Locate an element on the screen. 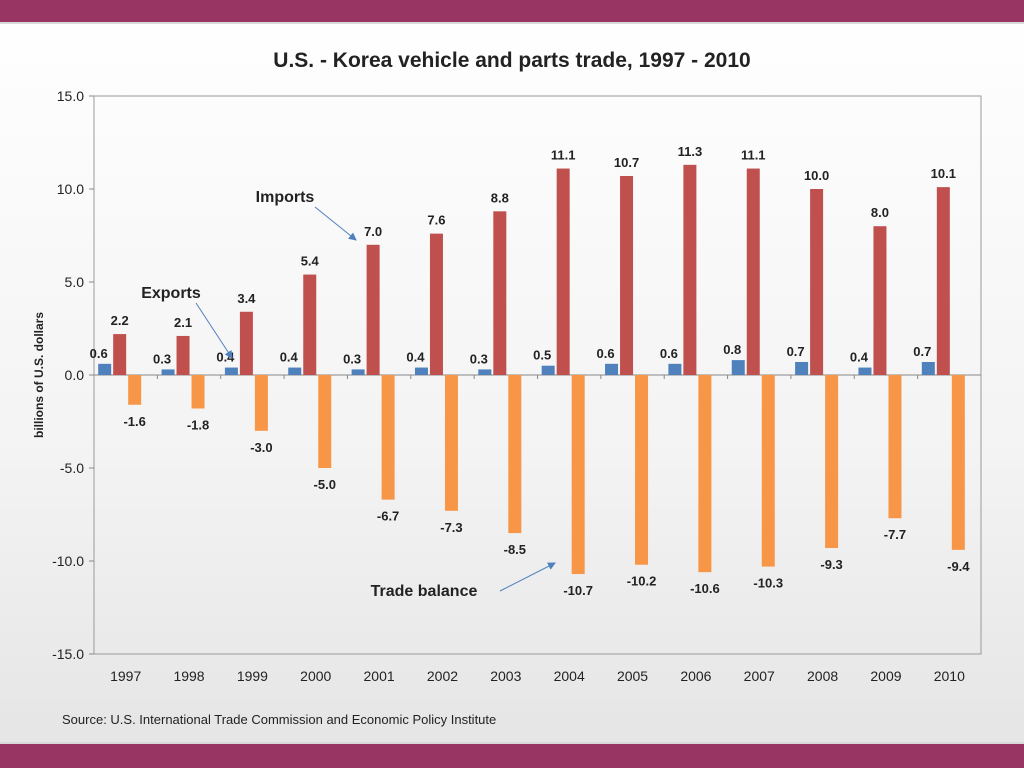 The image size is (1024, 768). y-tick-label: 15.0 is located at coordinates (70, 96).